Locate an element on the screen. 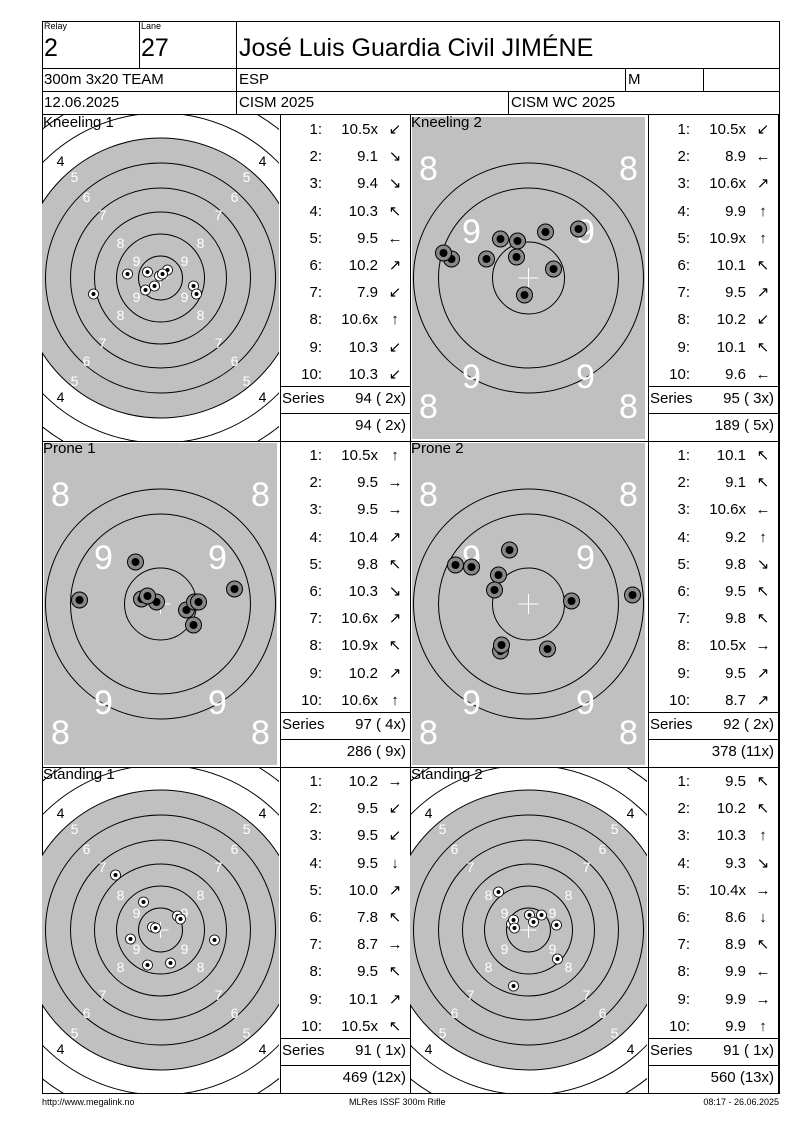 The height and width of the screenshot is (1130, 800). target-1: 4 44 45 55 56 66 67 77 78 88 89 99 9 is located at coordinates (160, 278).